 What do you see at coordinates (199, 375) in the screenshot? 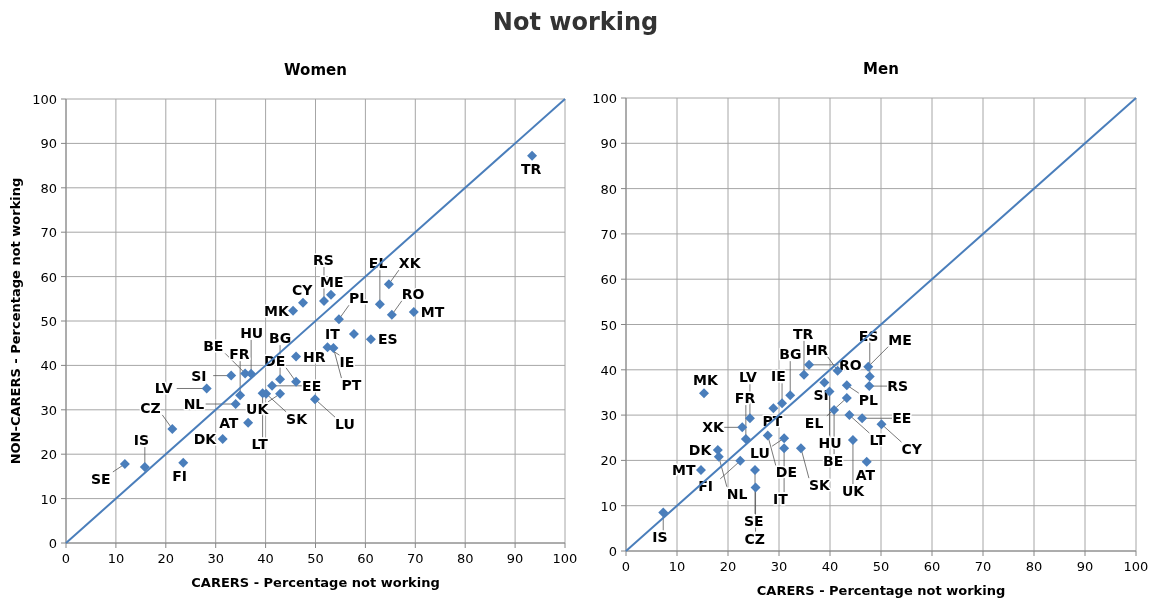
I see `annotation: SI` at bounding box center [199, 375].